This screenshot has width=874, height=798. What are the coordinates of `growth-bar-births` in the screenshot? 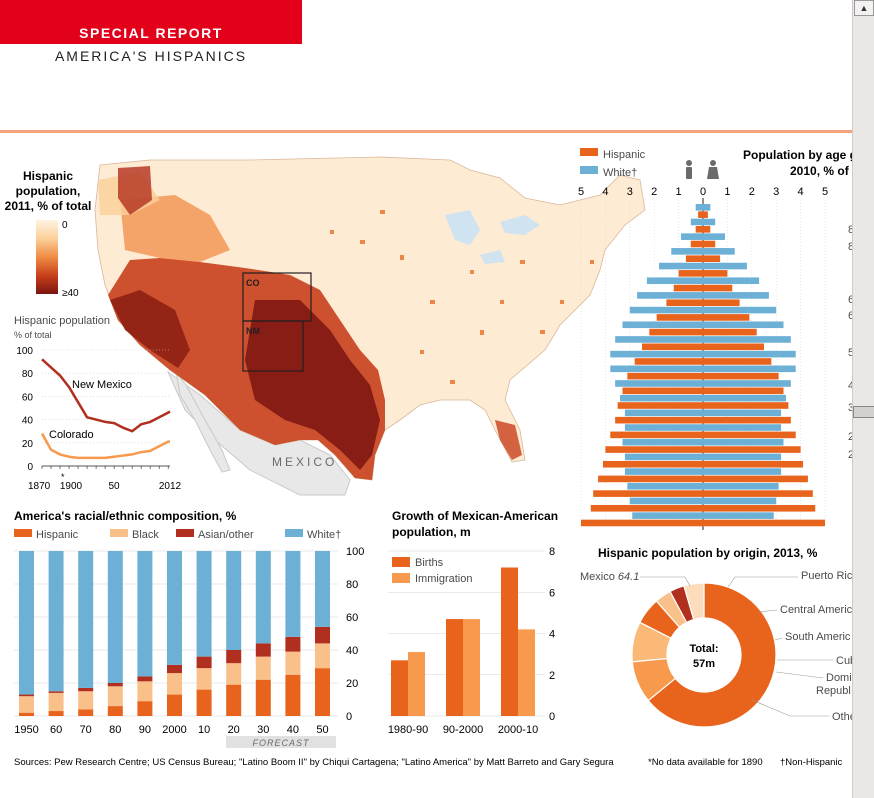 It's located at (509, 641).